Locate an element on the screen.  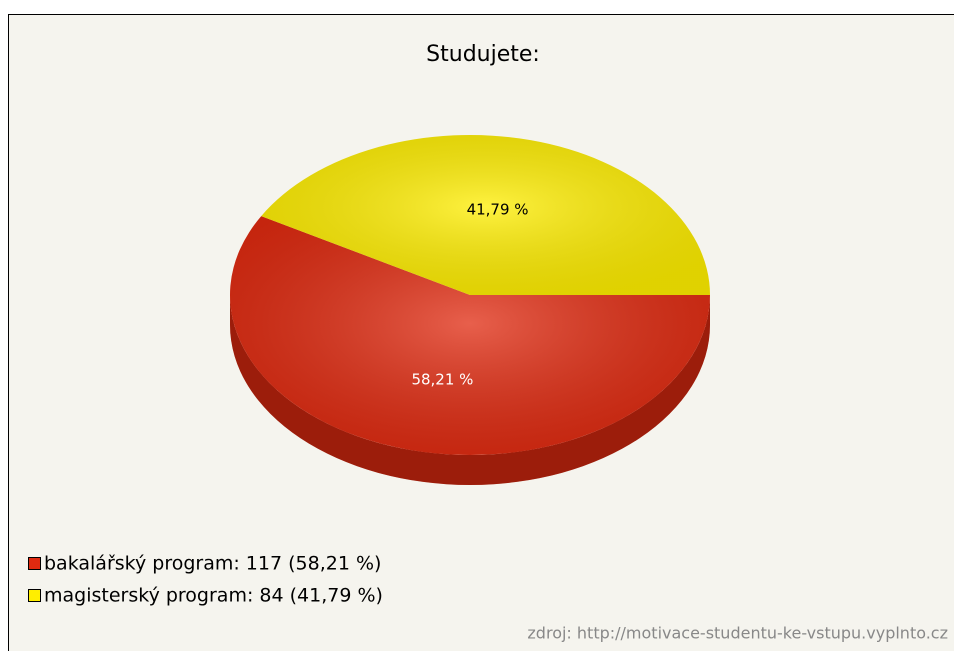
legend-label: magisterský program: 84 (41,79 %) is located at coordinates (213, 596).